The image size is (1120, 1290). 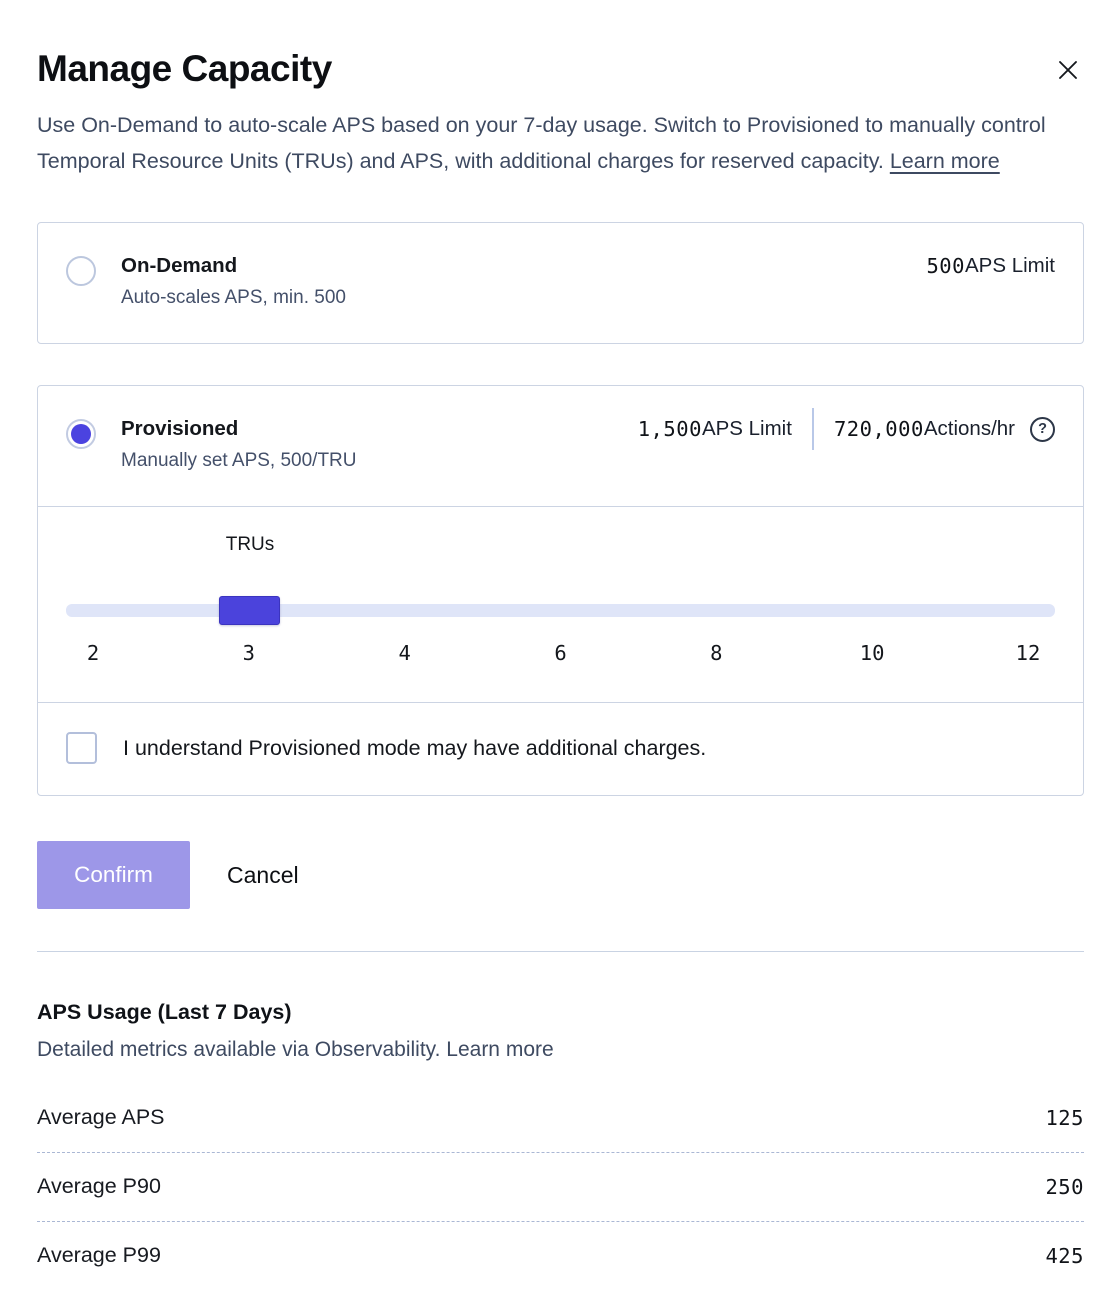 I want to click on learn-more-link: Learn more, so click(x=944, y=160).